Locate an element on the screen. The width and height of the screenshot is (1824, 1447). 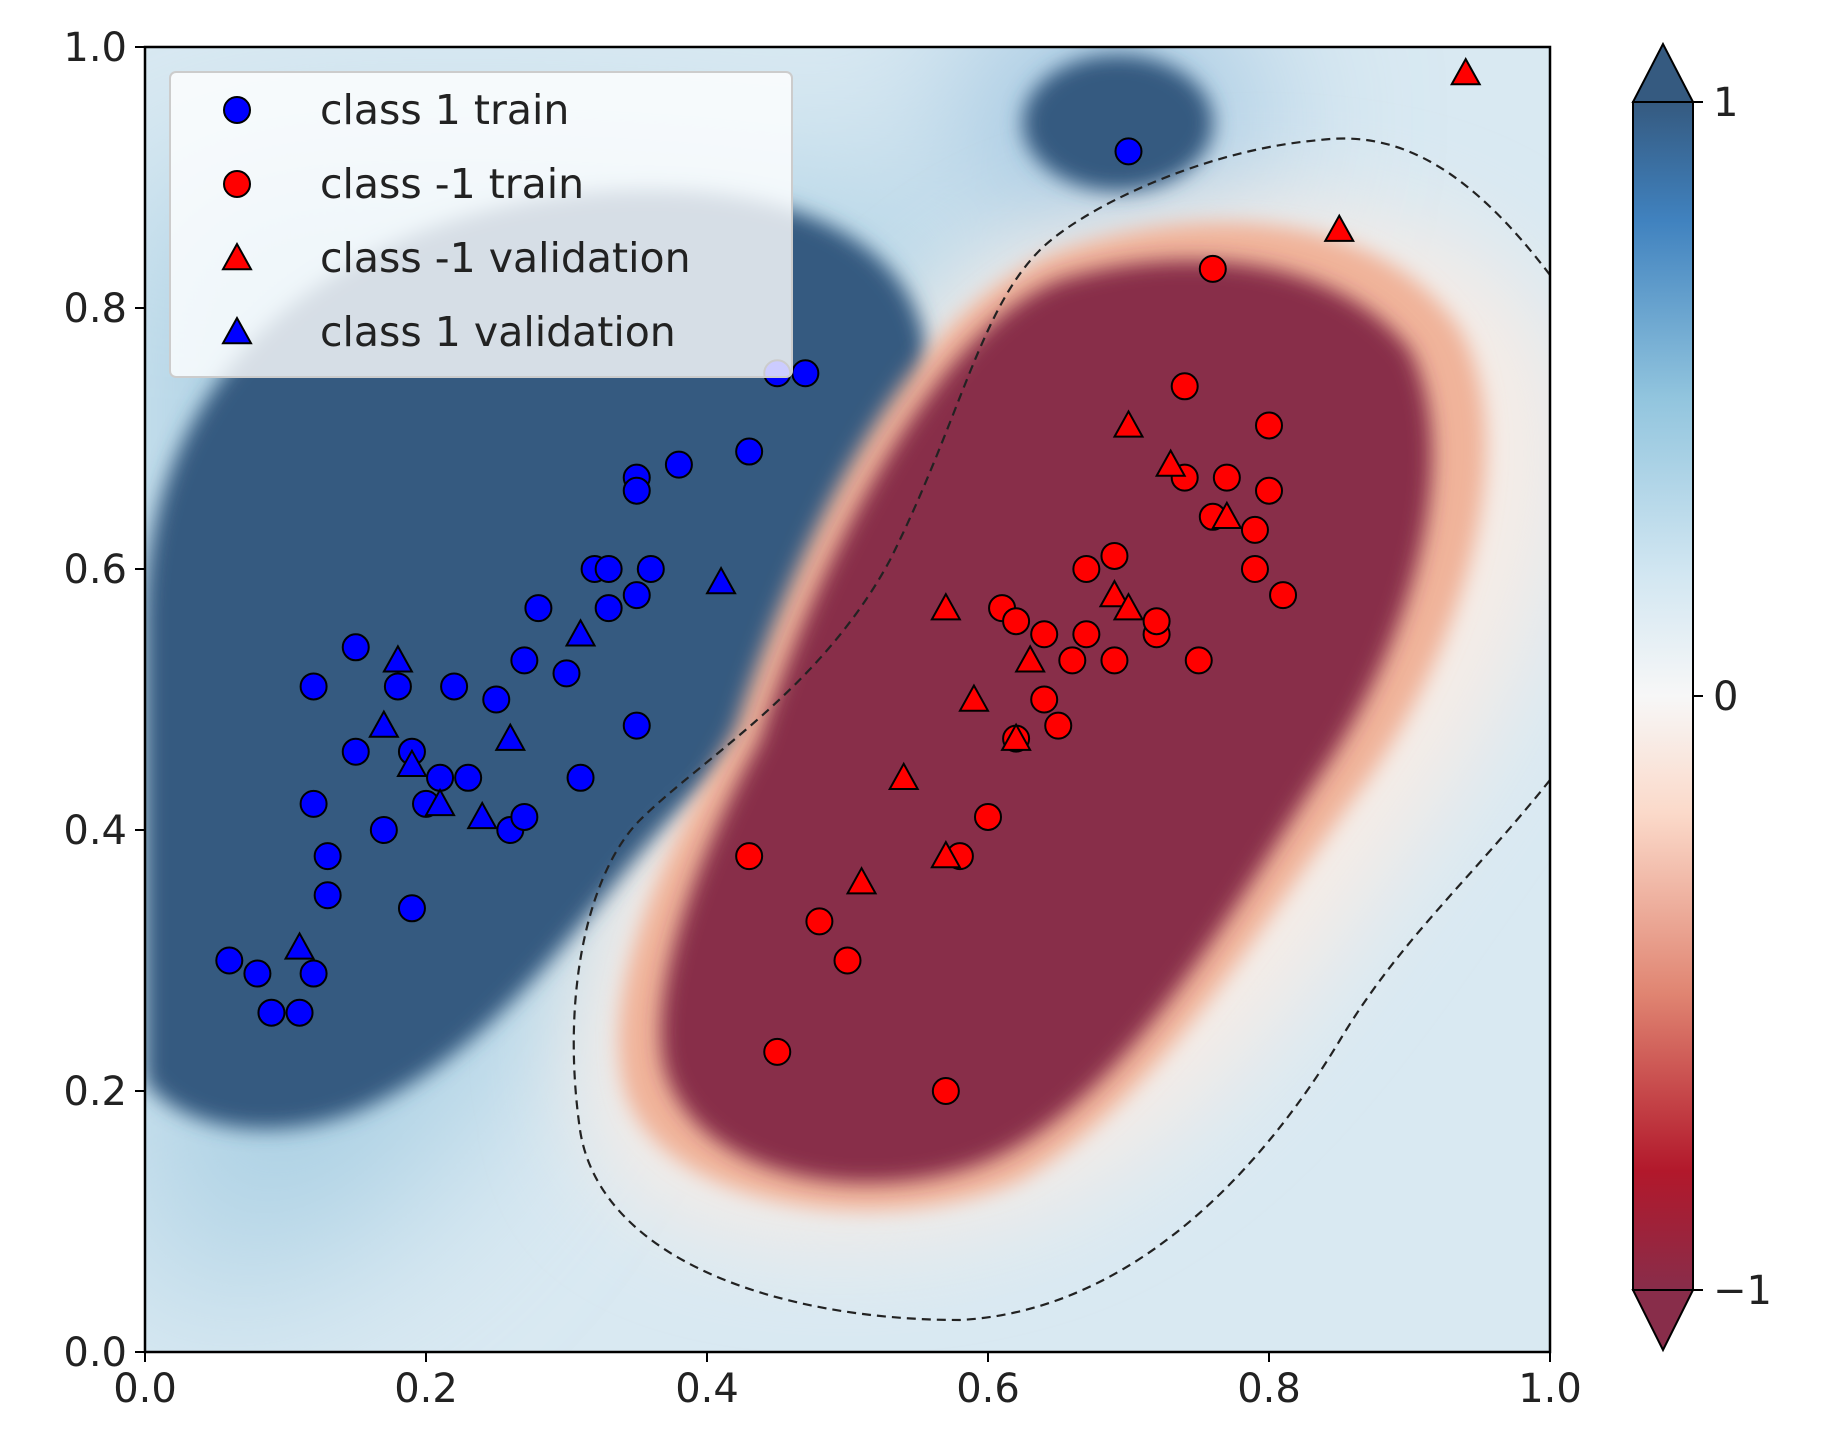
y-tick-label: 0.8 is located at coordinates (95, 309).